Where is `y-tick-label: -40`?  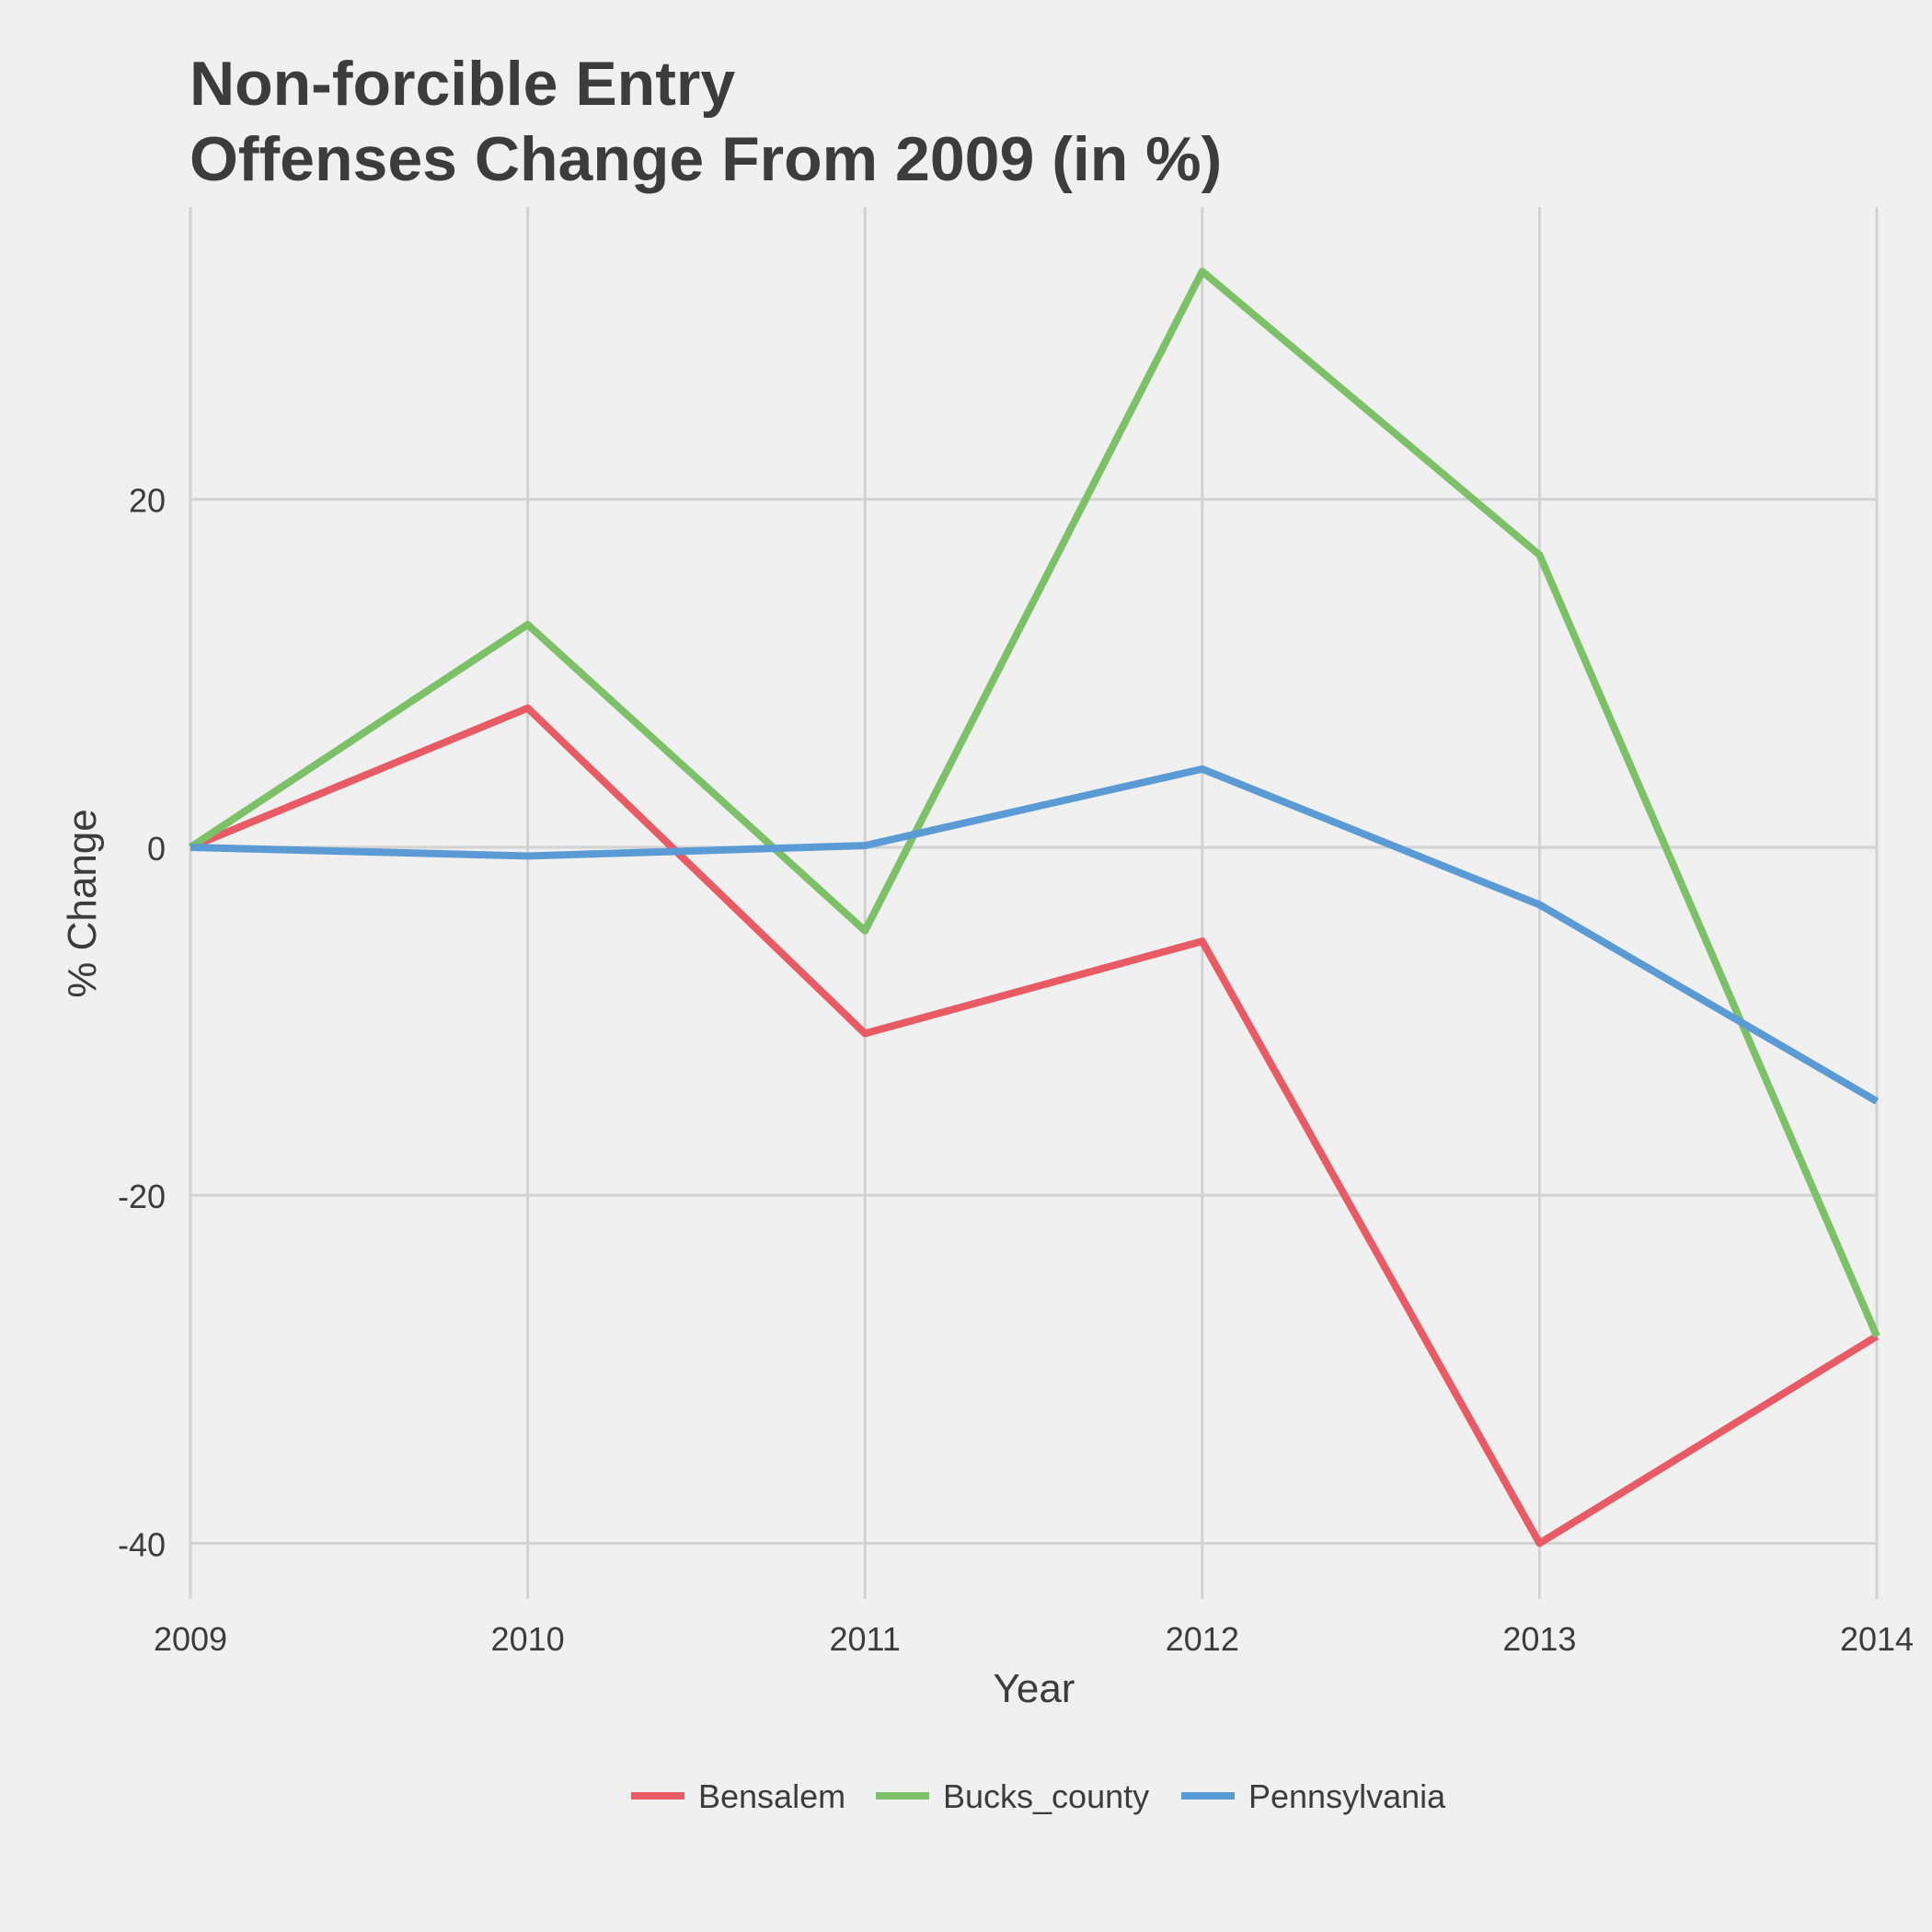
y-tick-label: -40 is located at coordinates (142, 1544).